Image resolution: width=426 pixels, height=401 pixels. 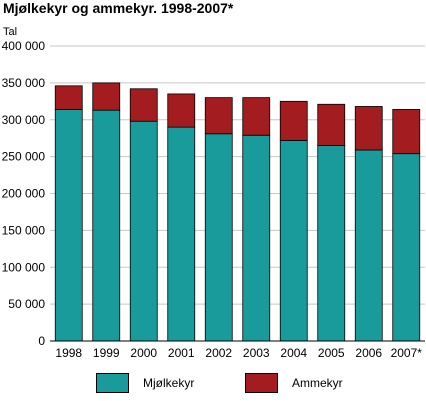 What do you see at coordinates (256, 353) in the screenshot?
I see `x-tick-label: 2003` at bounding box center [256, 353].